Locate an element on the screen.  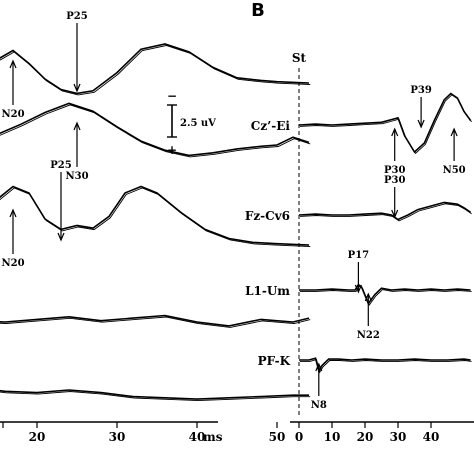
annotation-p17-arrow is located at coordinates (358, 278).